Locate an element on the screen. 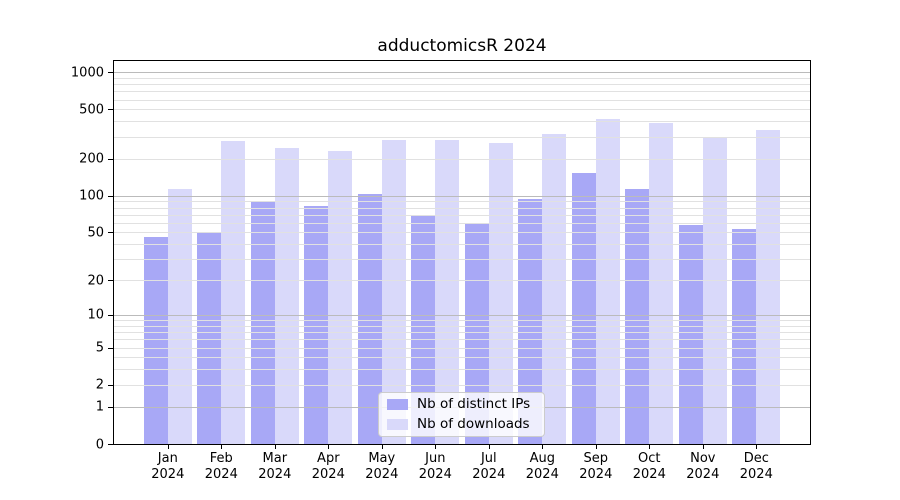 This screenshot has height=500, width=900. x-tick-label: Mar 2024 is located at coordinates (275, 466).